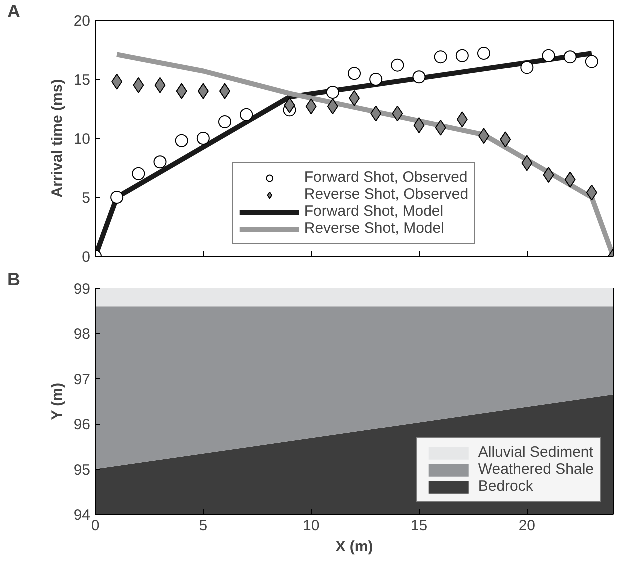  I want to click on legend-label: Alluvial Sediment, so click(536, 452).